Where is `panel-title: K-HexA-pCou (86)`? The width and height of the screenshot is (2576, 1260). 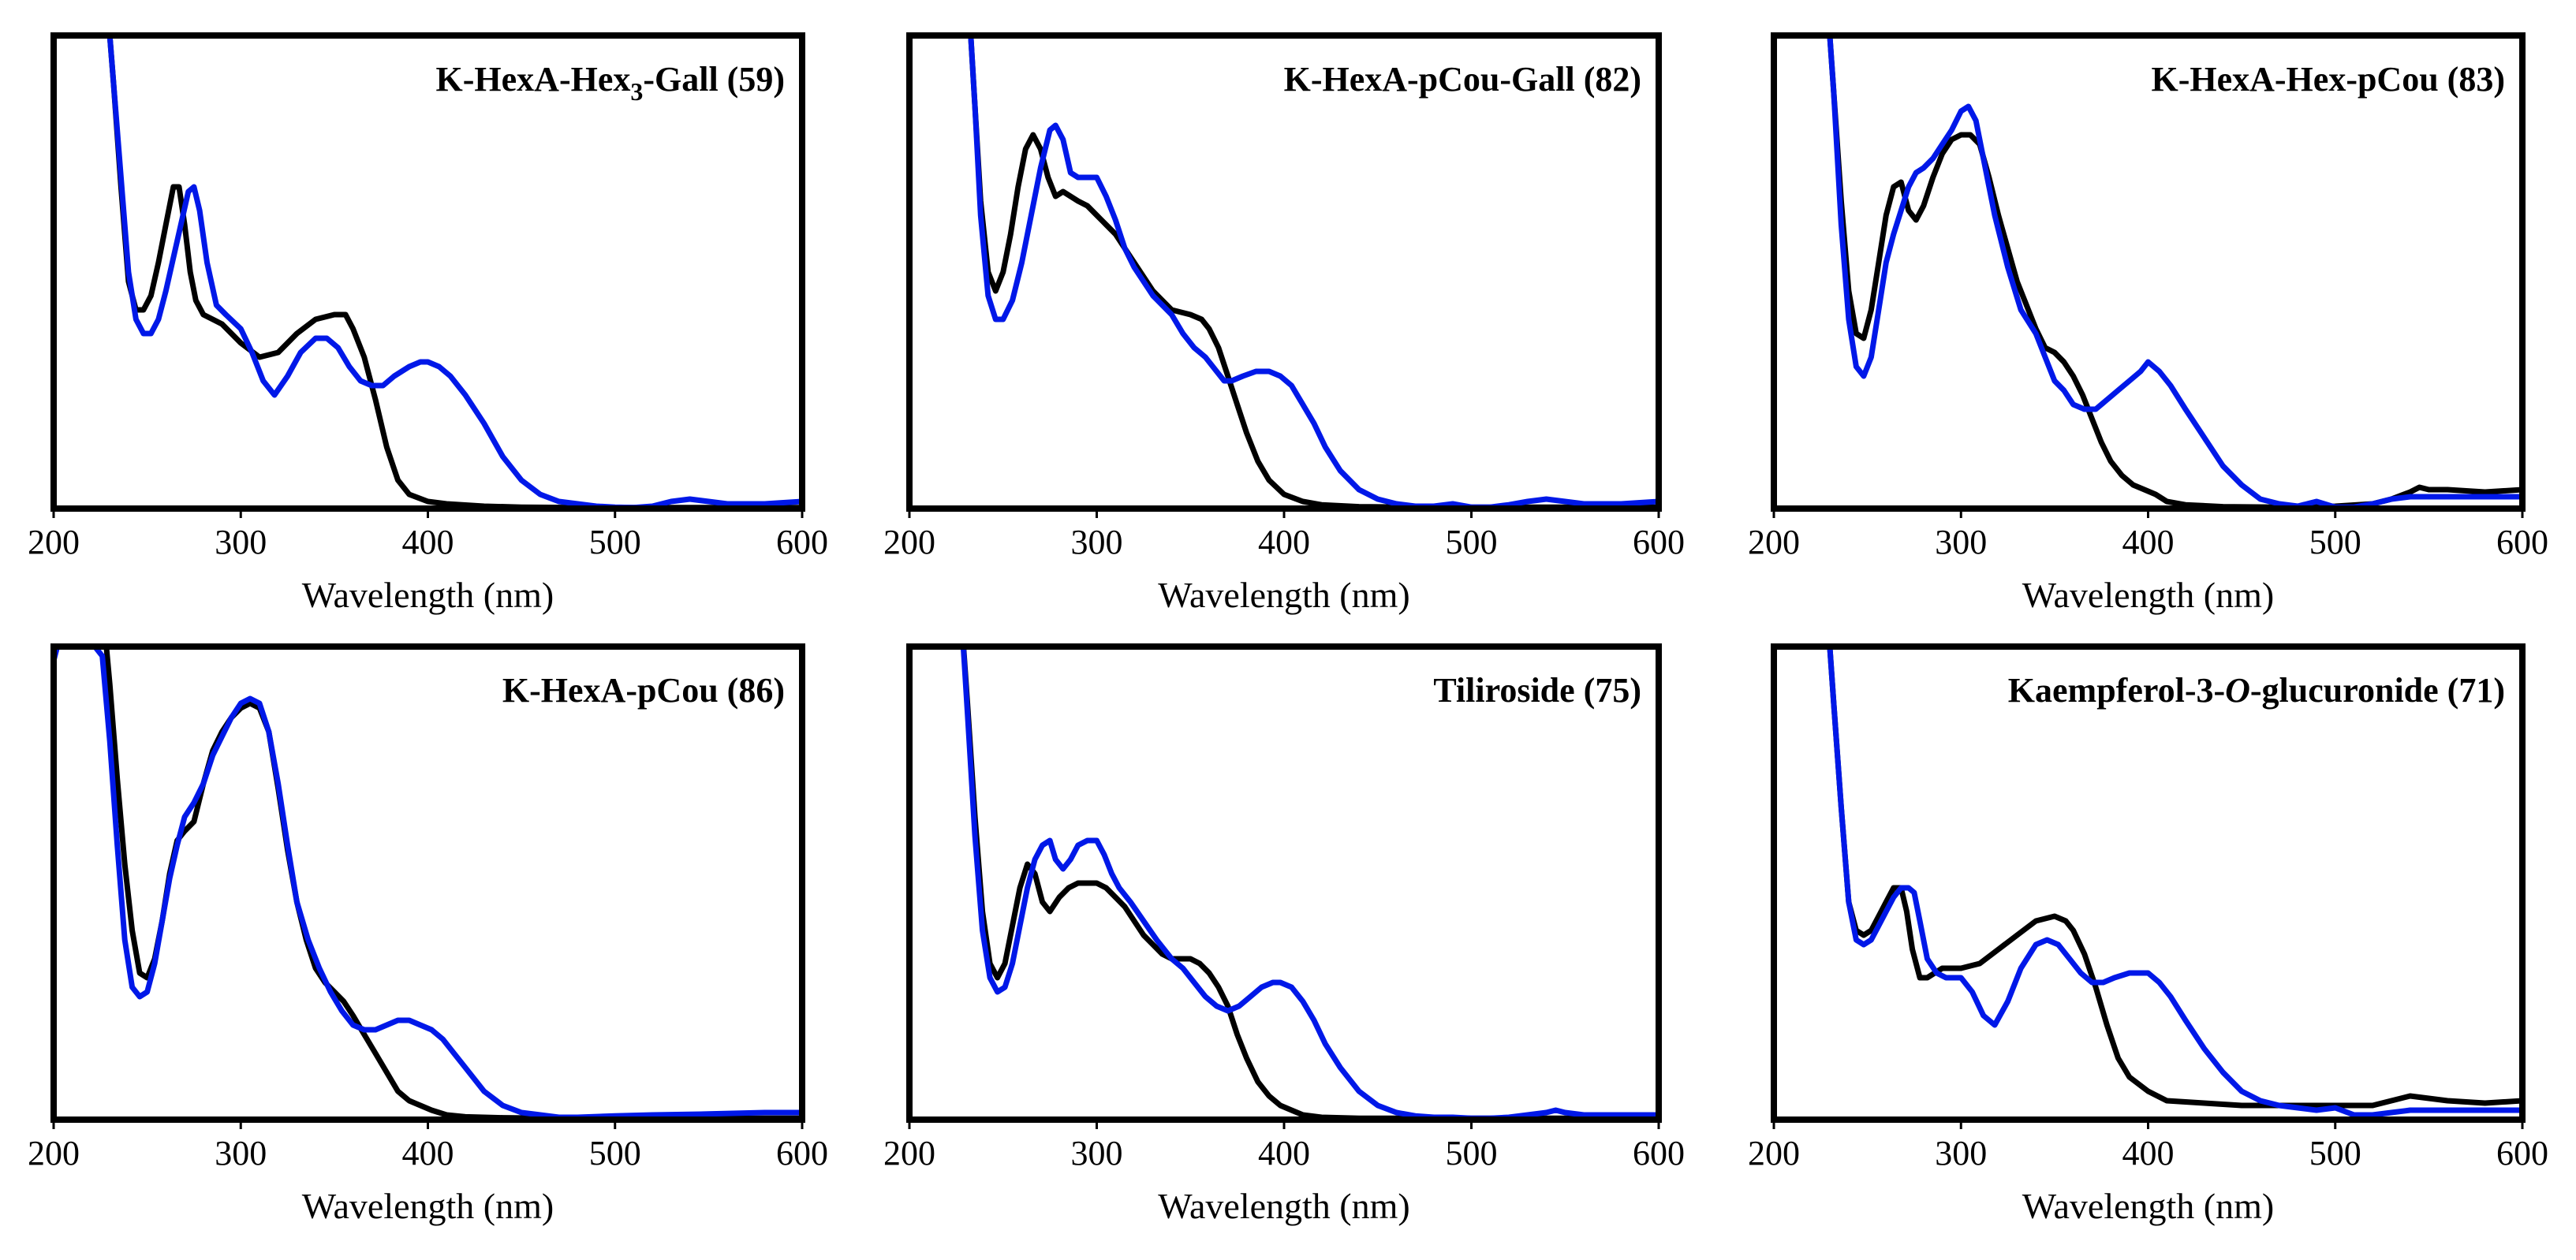 panel-title: K-HexA-pCou (86) is located at coordinates (643, 690).